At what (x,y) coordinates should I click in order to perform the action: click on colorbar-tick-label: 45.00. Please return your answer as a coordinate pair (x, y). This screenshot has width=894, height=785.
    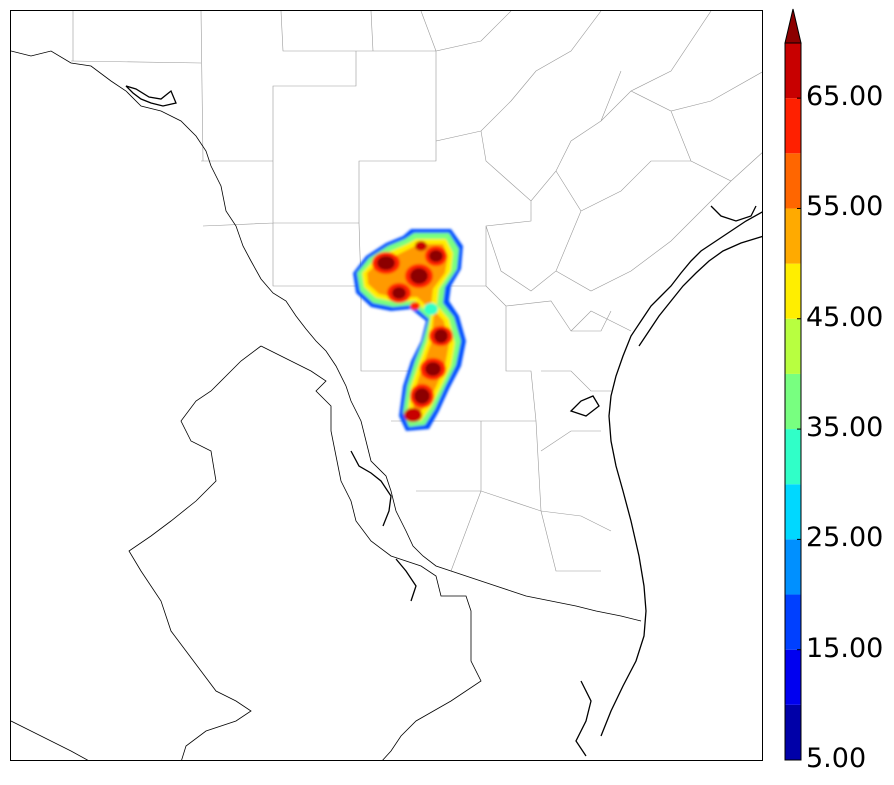
    Looking at the image, I should click on (845, 317).